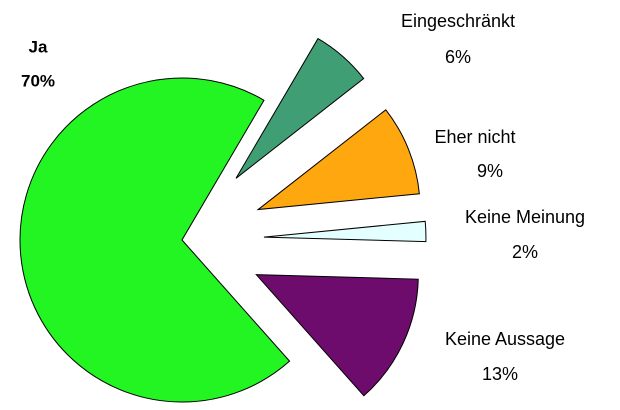 The height and width of the screenshot is (410, 620). What do you see at coordinates (525, 252) in the screenshot?
I see `slice-value-label: 2%` at bounding box center [525, 252].